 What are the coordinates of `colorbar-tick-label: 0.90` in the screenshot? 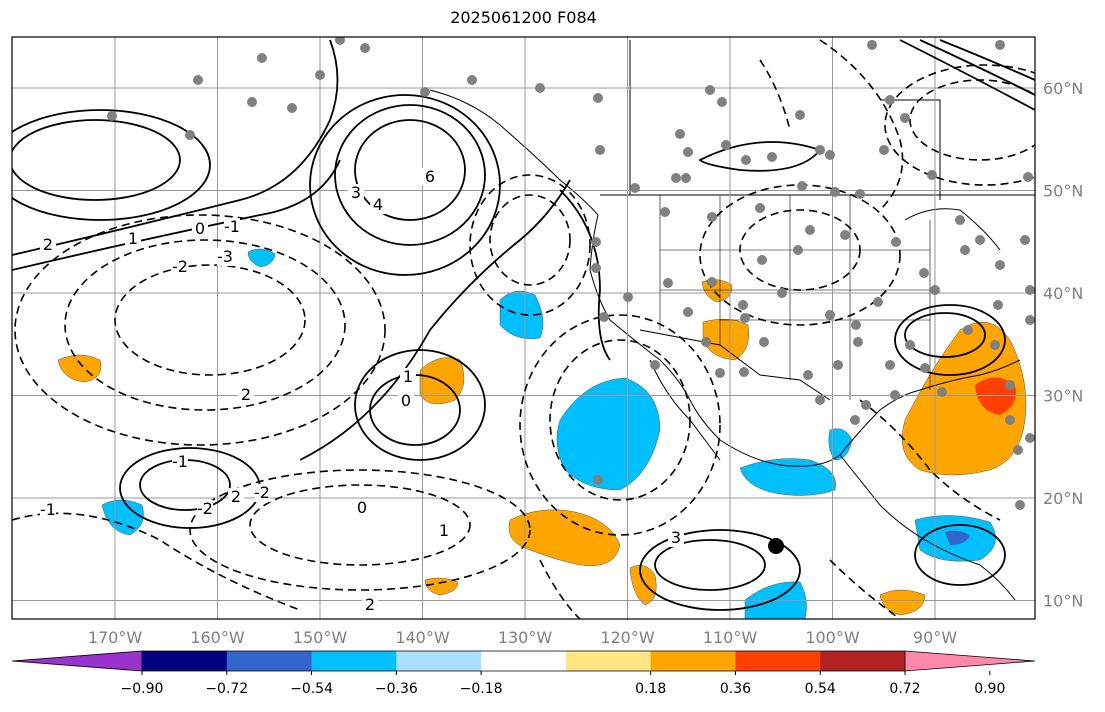 It's located at (989, 689).